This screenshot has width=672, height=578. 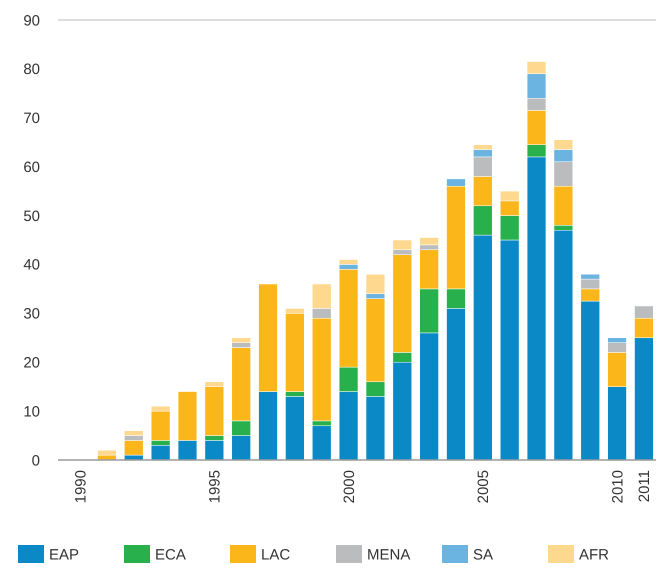 What do you see at coordinates (31, 216) in the screenshot?
I see `y-tick-label: 50` at bounding box center [31, 216].